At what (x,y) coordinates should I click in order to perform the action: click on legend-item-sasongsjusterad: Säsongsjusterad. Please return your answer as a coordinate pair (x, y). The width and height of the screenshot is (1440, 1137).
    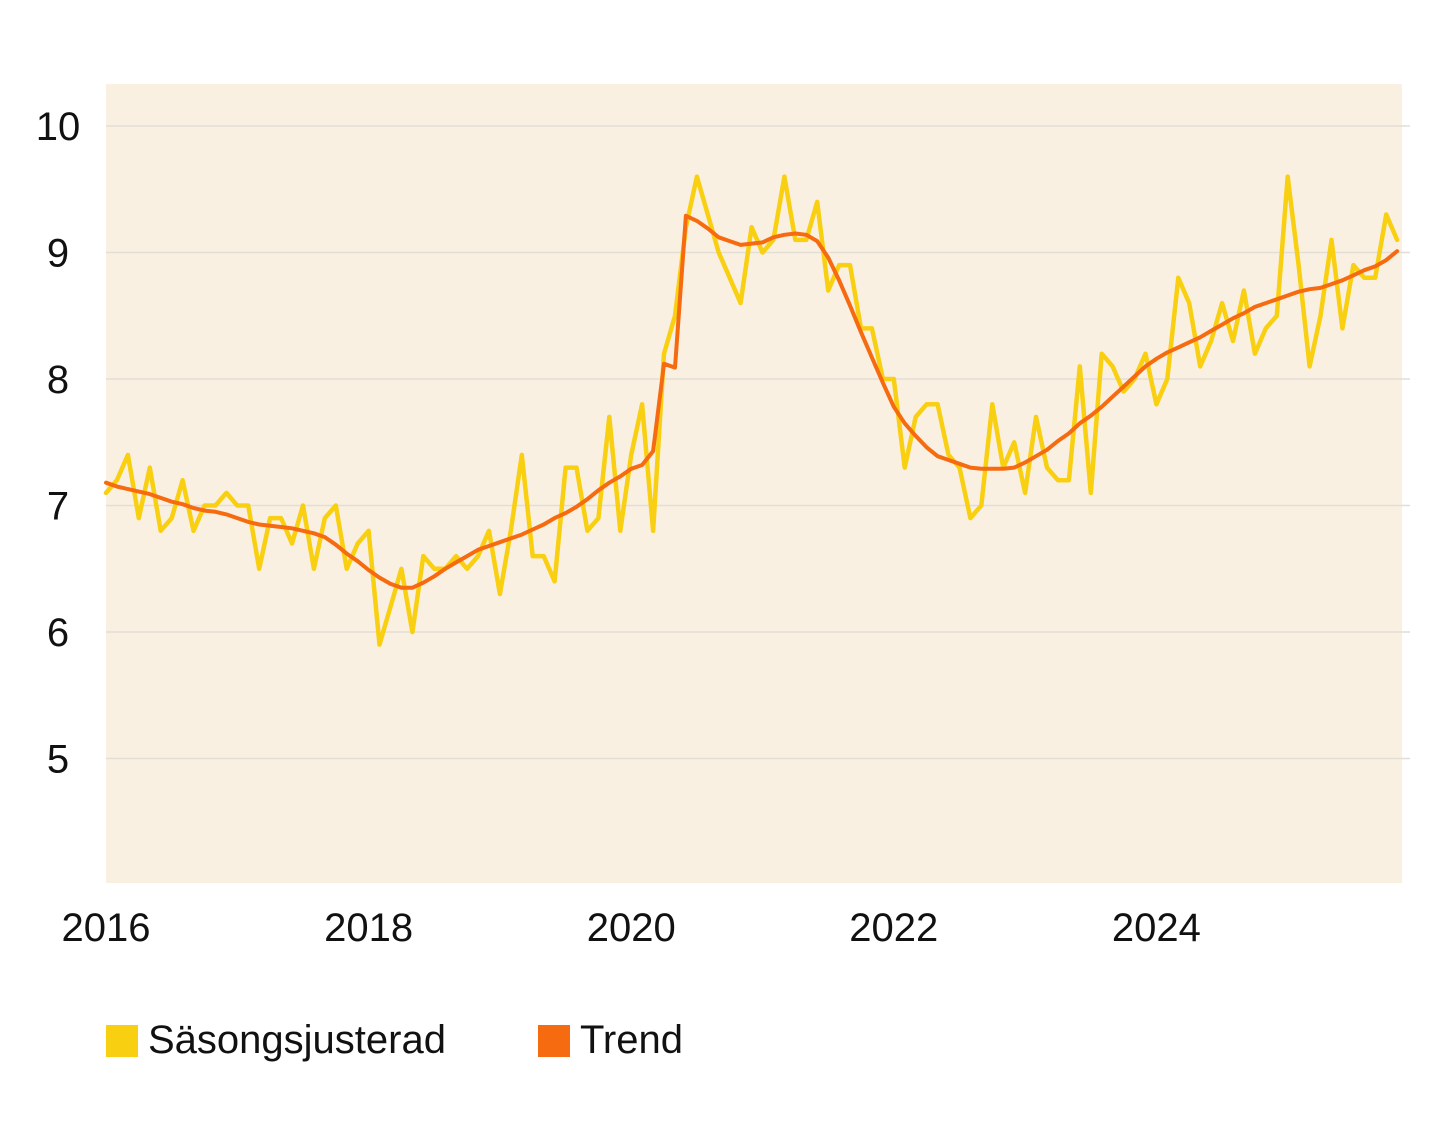
    Looking at the image, I should click on (276, 1040).